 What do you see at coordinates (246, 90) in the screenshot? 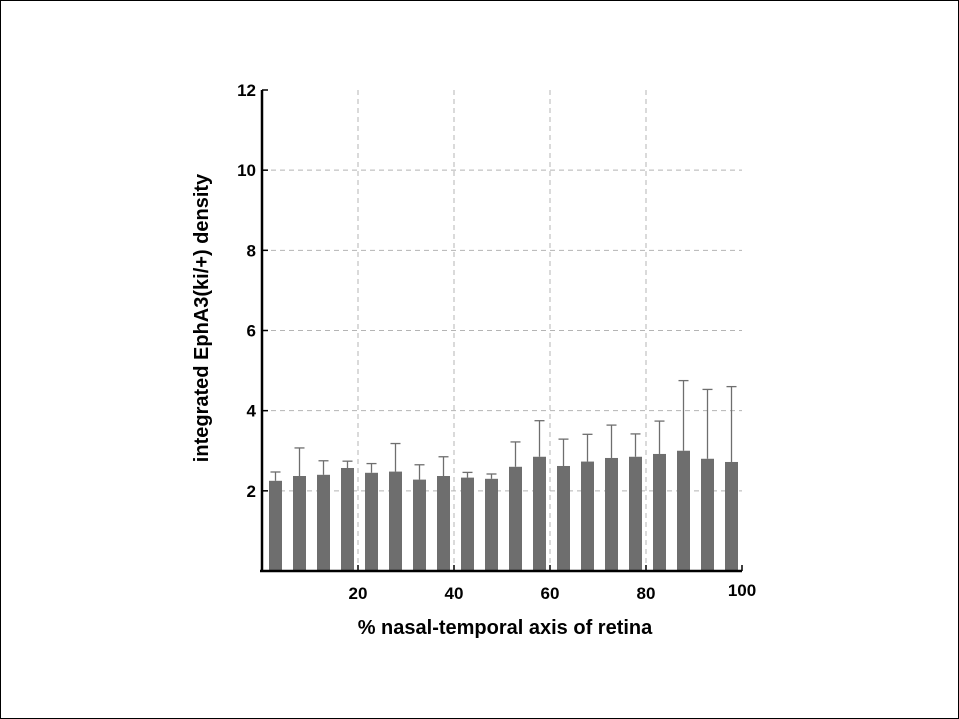
I see `y-tick-label: 12` at bounding box center [246, 90].